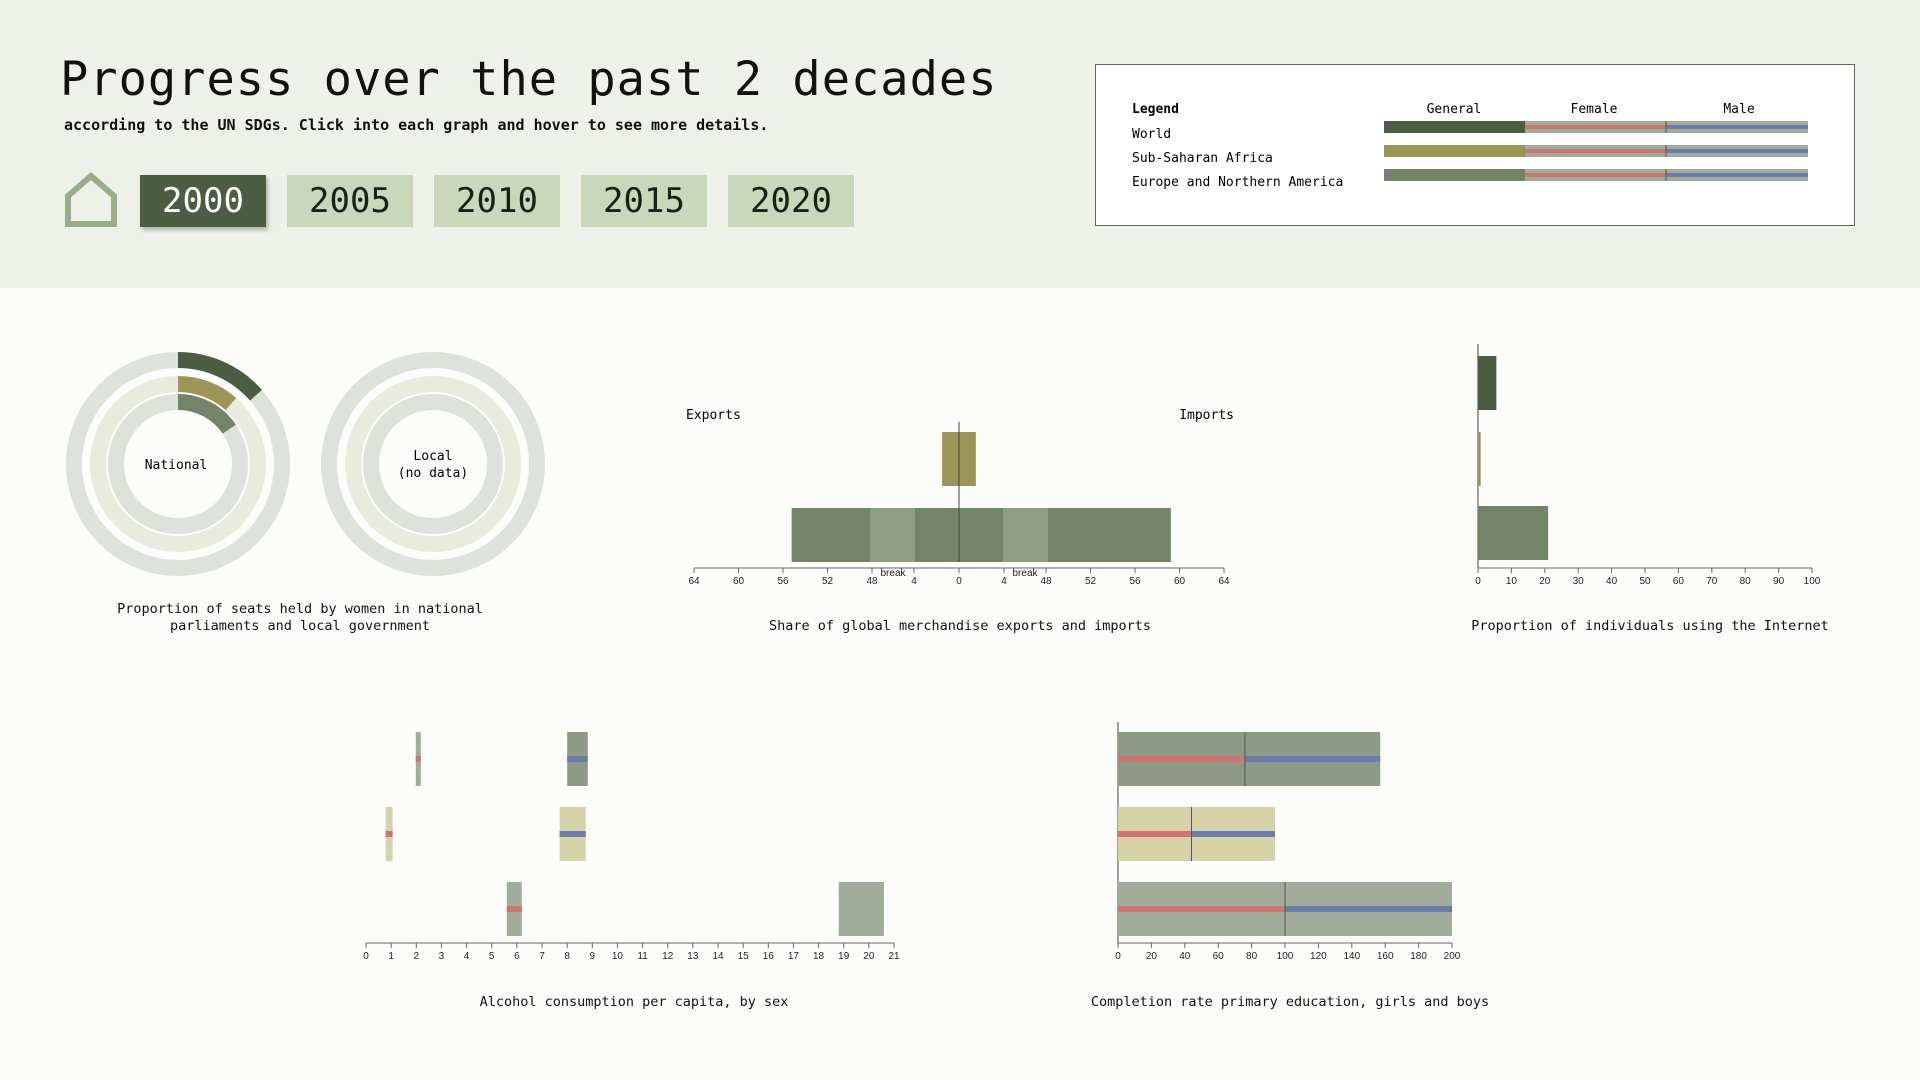 This screenshot has height=1080, width=1920. What do you see at coordinates (1185, 956) in the screenshot?
I see `edu-tick-label-2: 40` at bounding box center [1185, 956].